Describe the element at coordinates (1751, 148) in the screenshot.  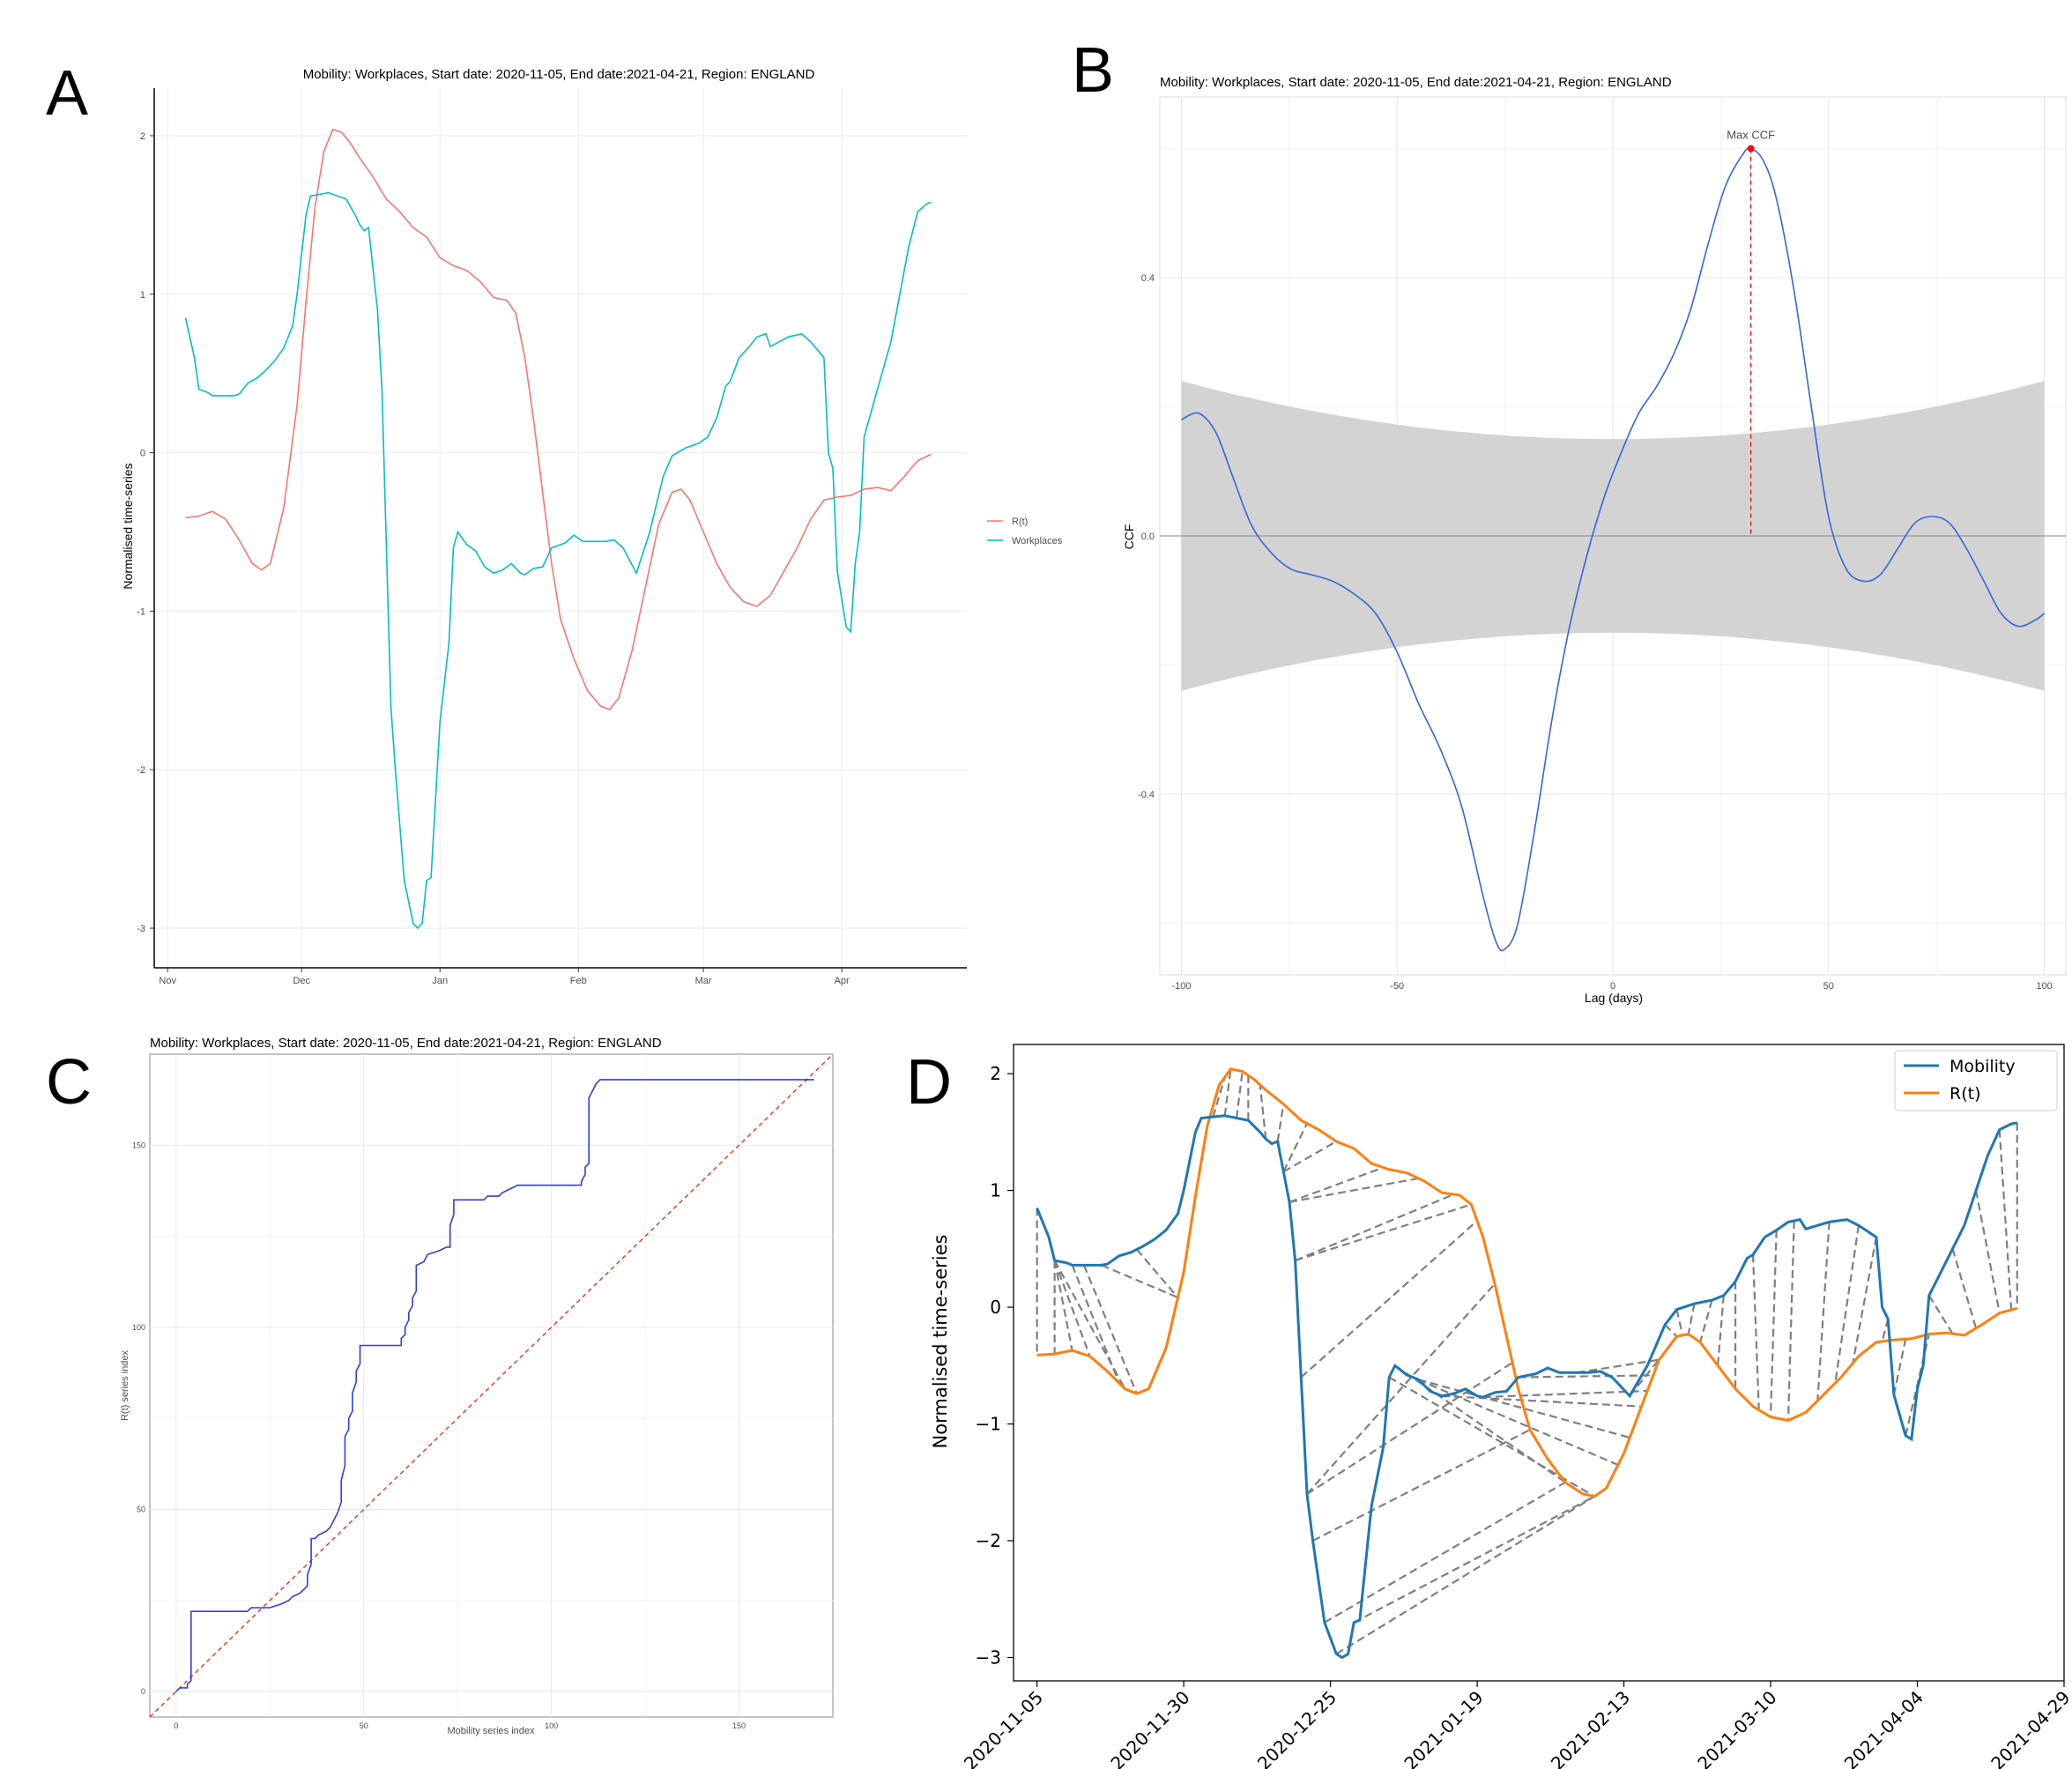
I see `panel-b-max-ccf-point` at that location.